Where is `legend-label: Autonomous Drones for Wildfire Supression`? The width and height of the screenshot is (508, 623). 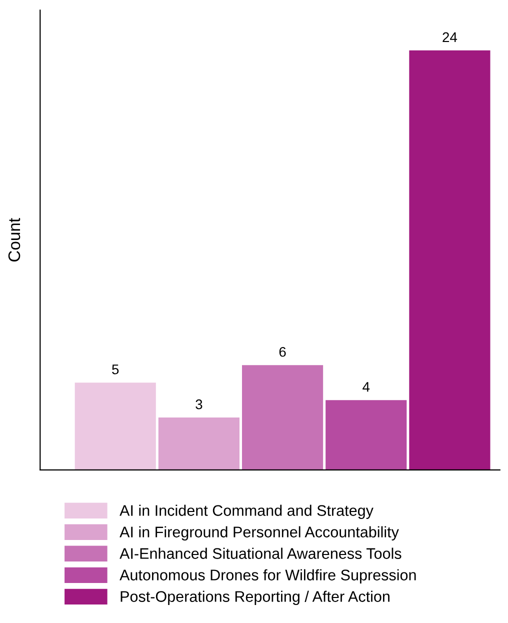
legend-label: Autonomous Drones for Wildfire Supression is located at coordinates (268, 576).